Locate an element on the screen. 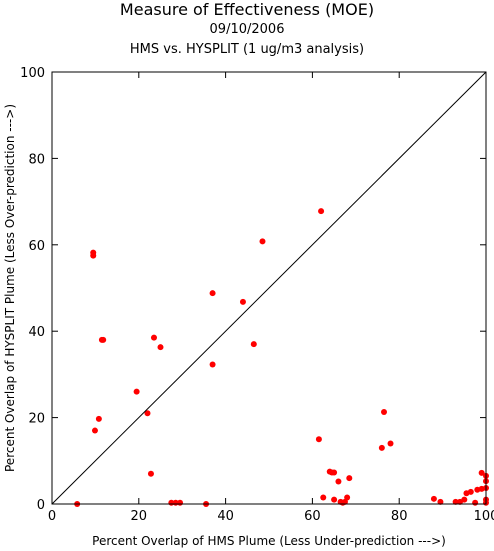 This screenshot has width=494, height=551. x-tick-label: 0 is located at coordinates (52, 516).